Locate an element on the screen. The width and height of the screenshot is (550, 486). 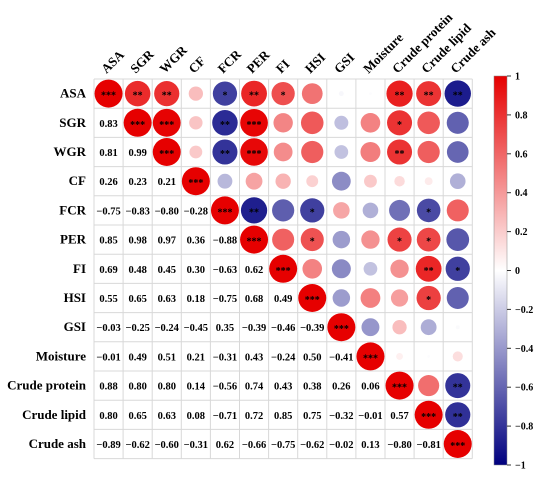
colorbar-tick-label: −0.4 is located at coordinates (524, 349).